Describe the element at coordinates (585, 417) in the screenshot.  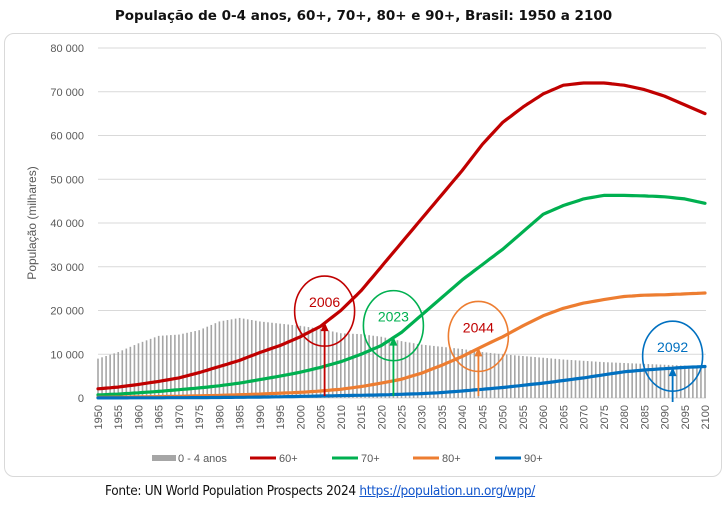
I see `x-tick-label: 2070` at that location.